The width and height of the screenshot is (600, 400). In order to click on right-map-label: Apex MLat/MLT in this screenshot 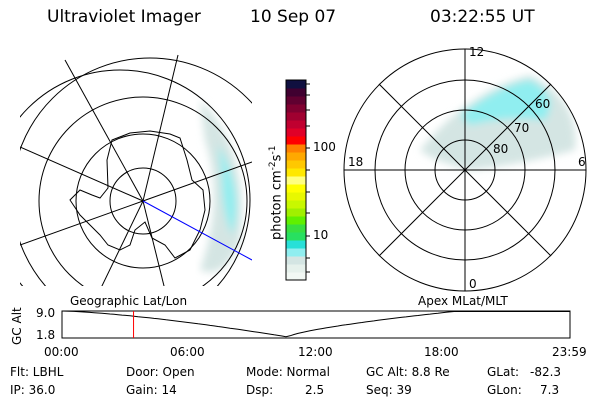, I will do `click(463, 301)`.